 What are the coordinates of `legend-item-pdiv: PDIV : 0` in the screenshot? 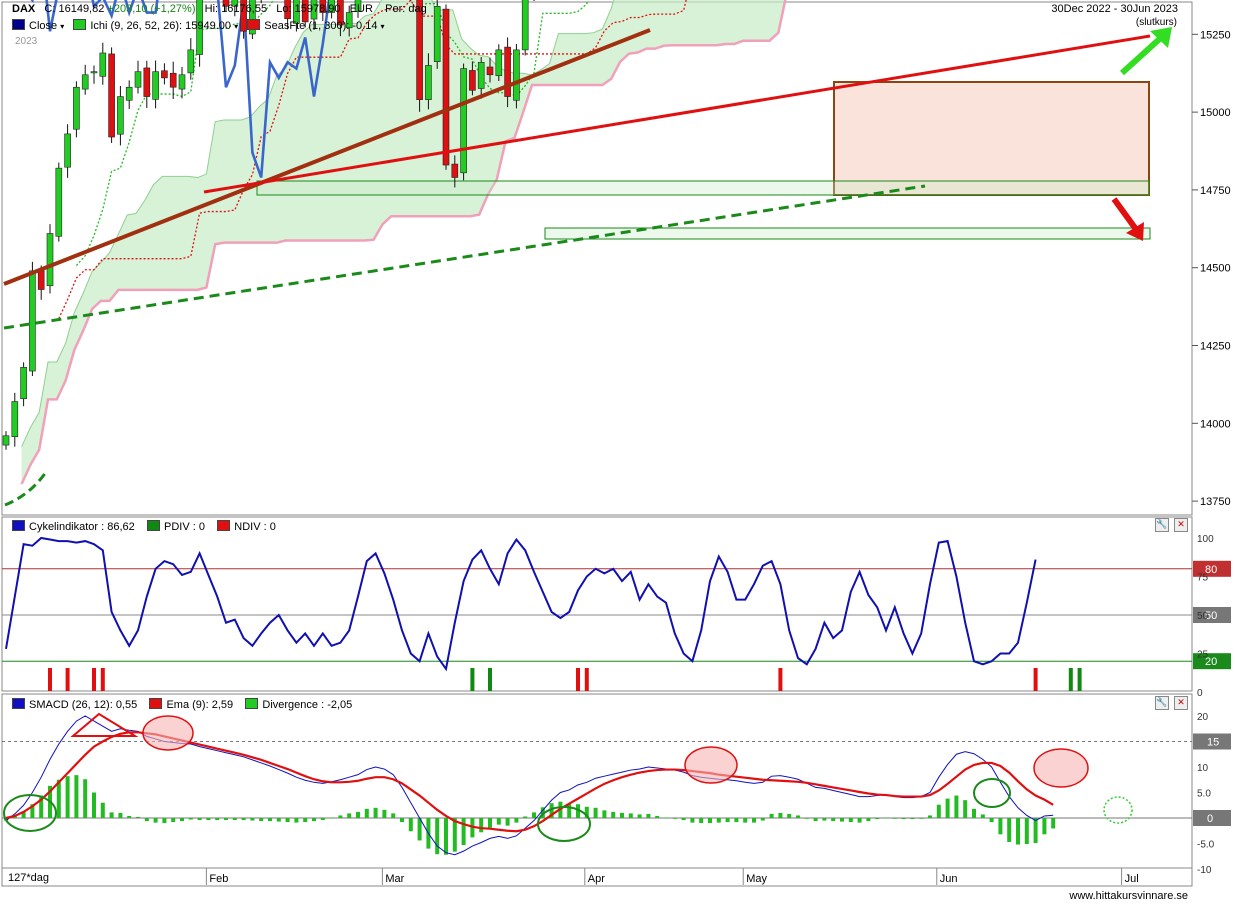 It's located at (176, 526).